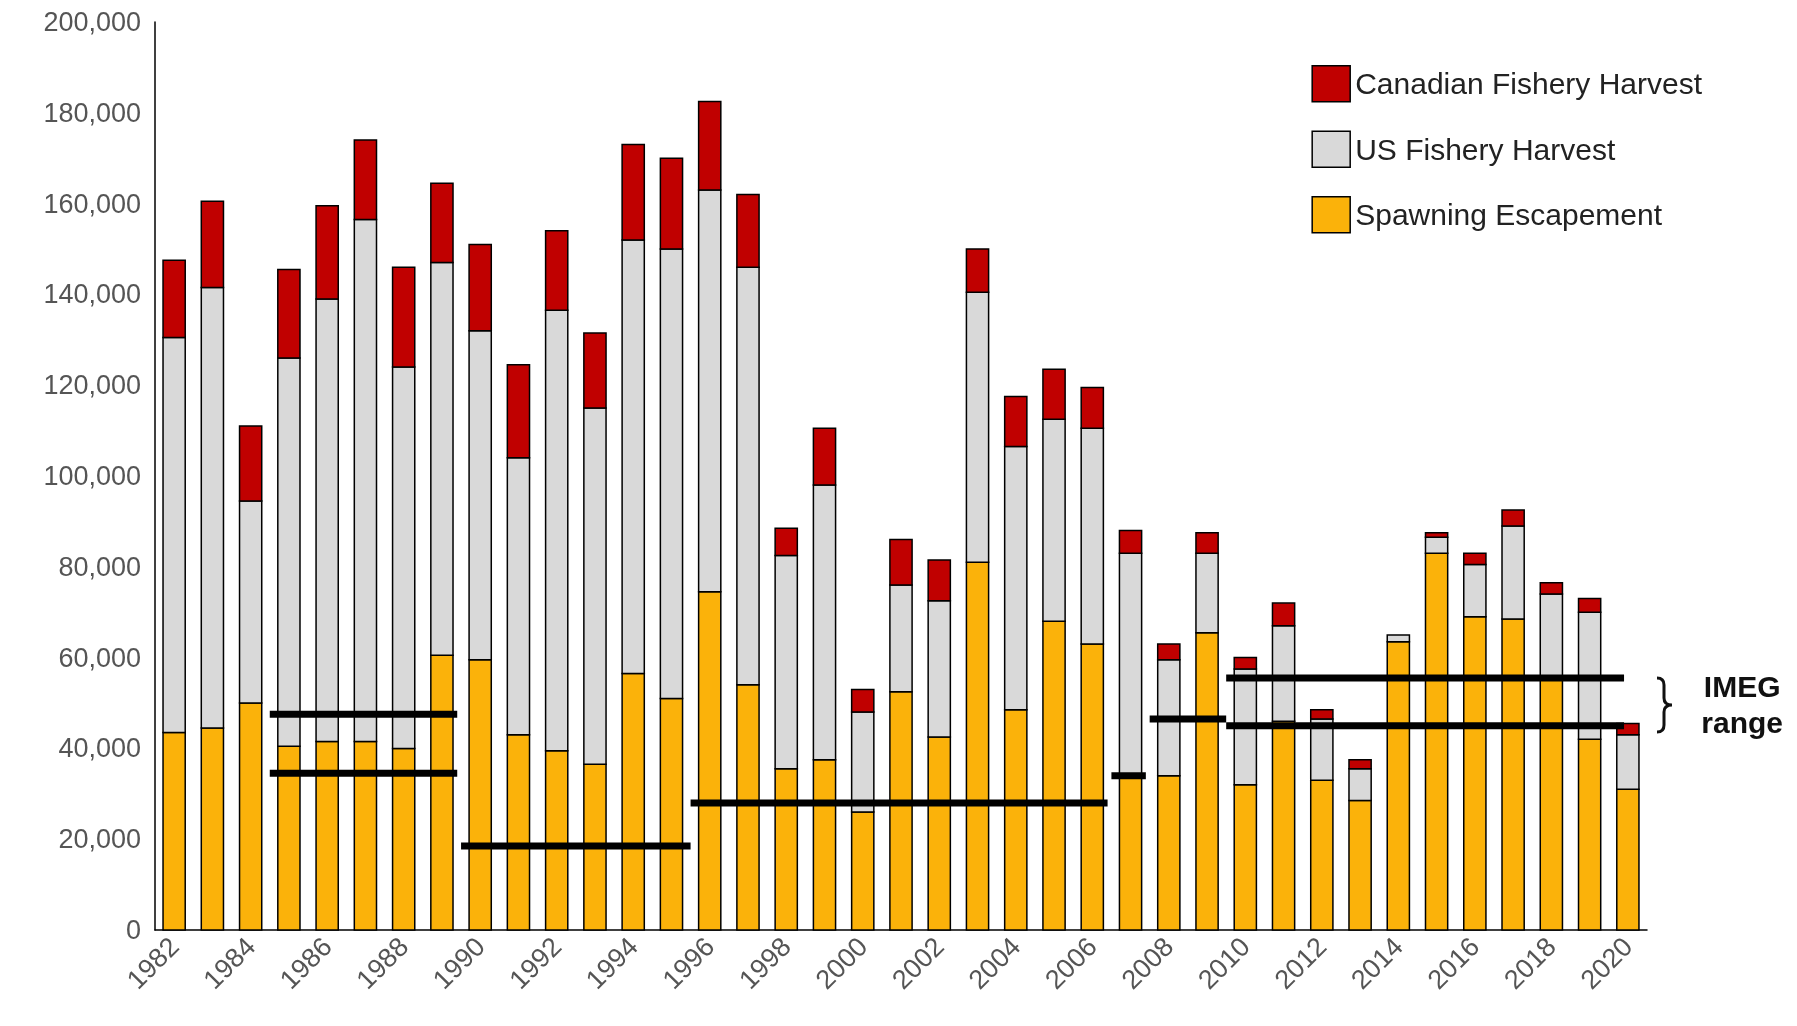 This screenshot has width=1797, height=1026. I want to click on y-tick-label: 200,000, so click(92, 22).